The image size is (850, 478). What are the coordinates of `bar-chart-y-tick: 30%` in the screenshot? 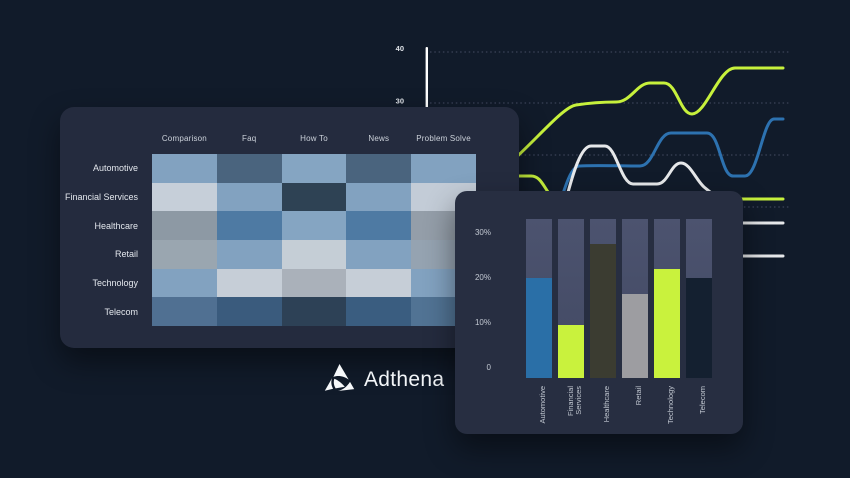 It's located at (482, 232).